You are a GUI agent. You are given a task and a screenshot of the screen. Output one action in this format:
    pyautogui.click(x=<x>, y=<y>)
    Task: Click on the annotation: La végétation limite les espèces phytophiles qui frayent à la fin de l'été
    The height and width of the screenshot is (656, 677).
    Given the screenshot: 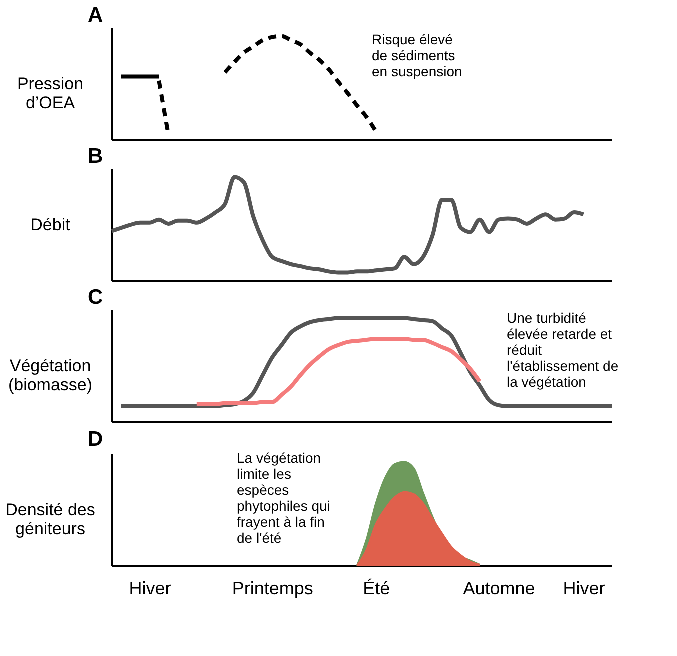 What is the action you would take?
    pyautogui.click(x=283, y=498)
    